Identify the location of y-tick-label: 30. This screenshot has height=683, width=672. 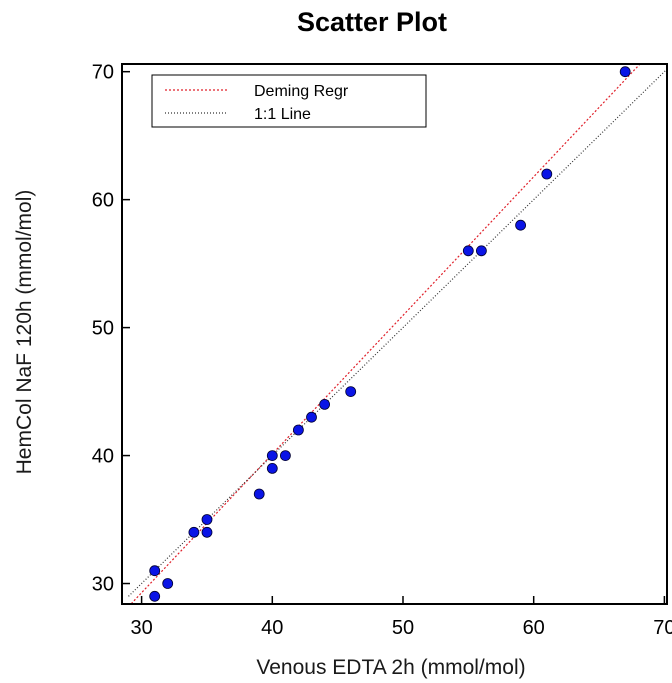
(103, 585).